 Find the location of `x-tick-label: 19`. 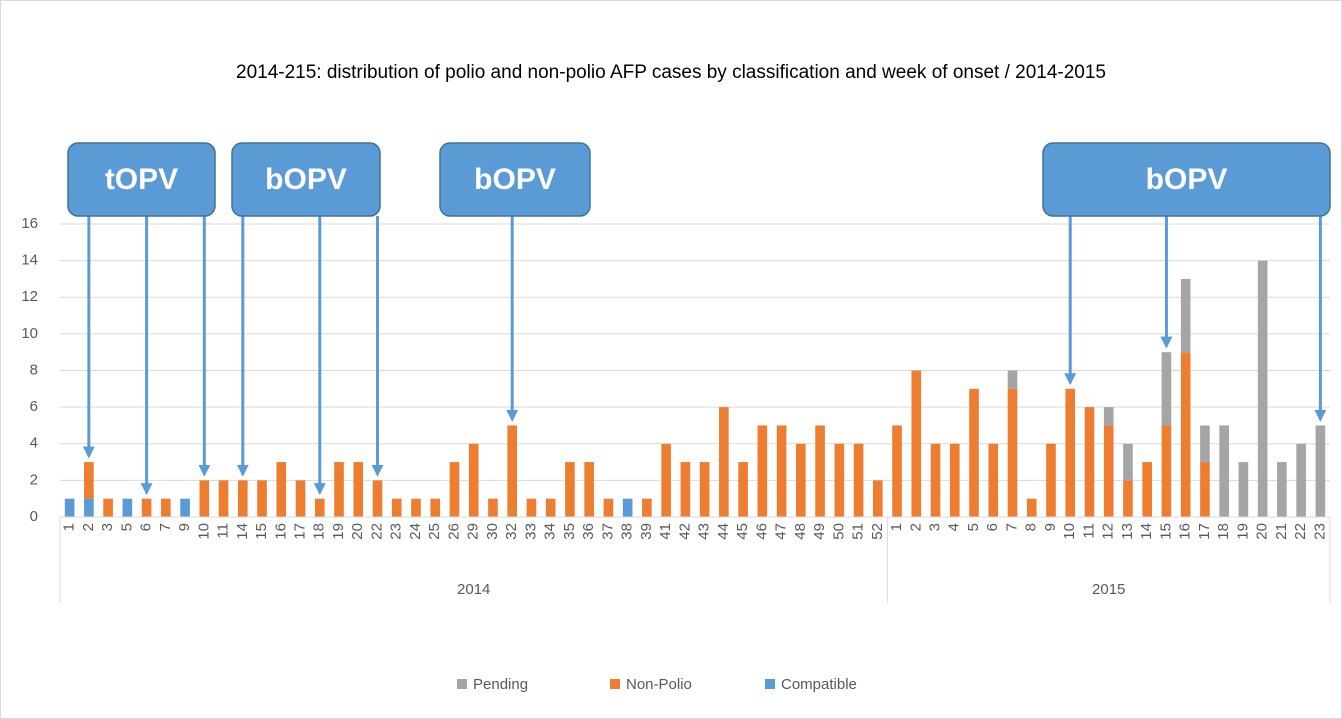

x-tick-label: 19 is located at coordinates (1242, 531).